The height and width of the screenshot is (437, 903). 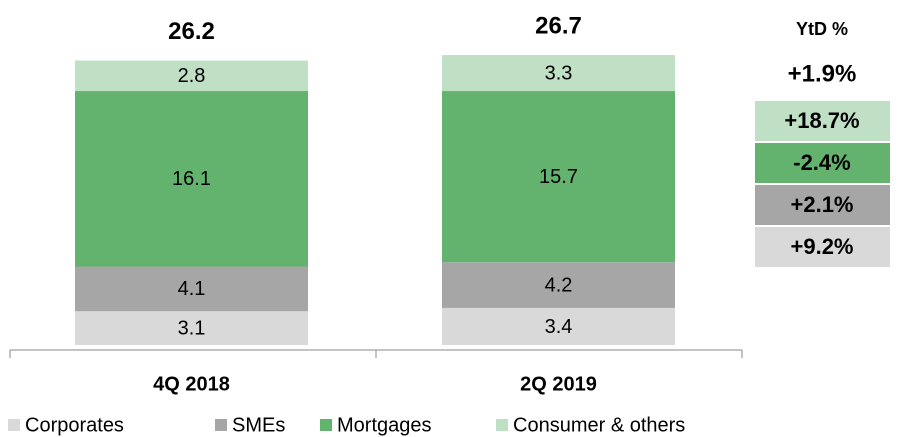 I want to click on data-label: 3.3, so click(x=559, y=73).